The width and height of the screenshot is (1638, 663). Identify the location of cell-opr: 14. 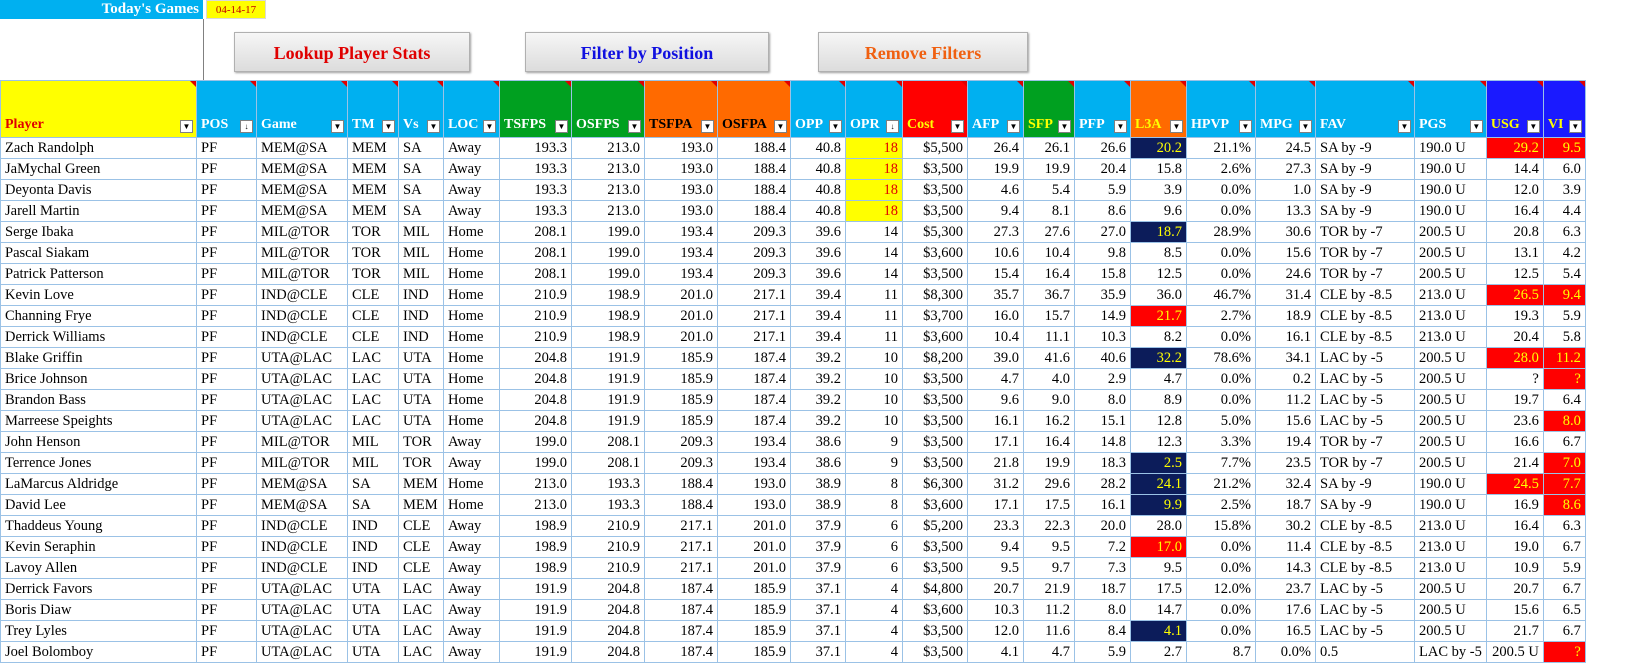
(874, 274).